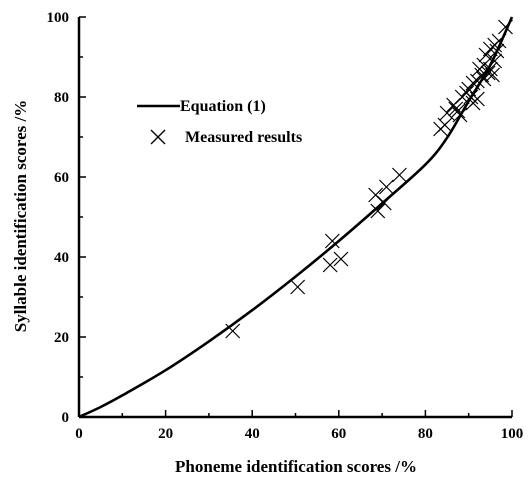 Image resolution: width=531 pixels, height=479 pixels. I want to click on x-axis-title: Phoneme identification scores /%, so click(296, 466).